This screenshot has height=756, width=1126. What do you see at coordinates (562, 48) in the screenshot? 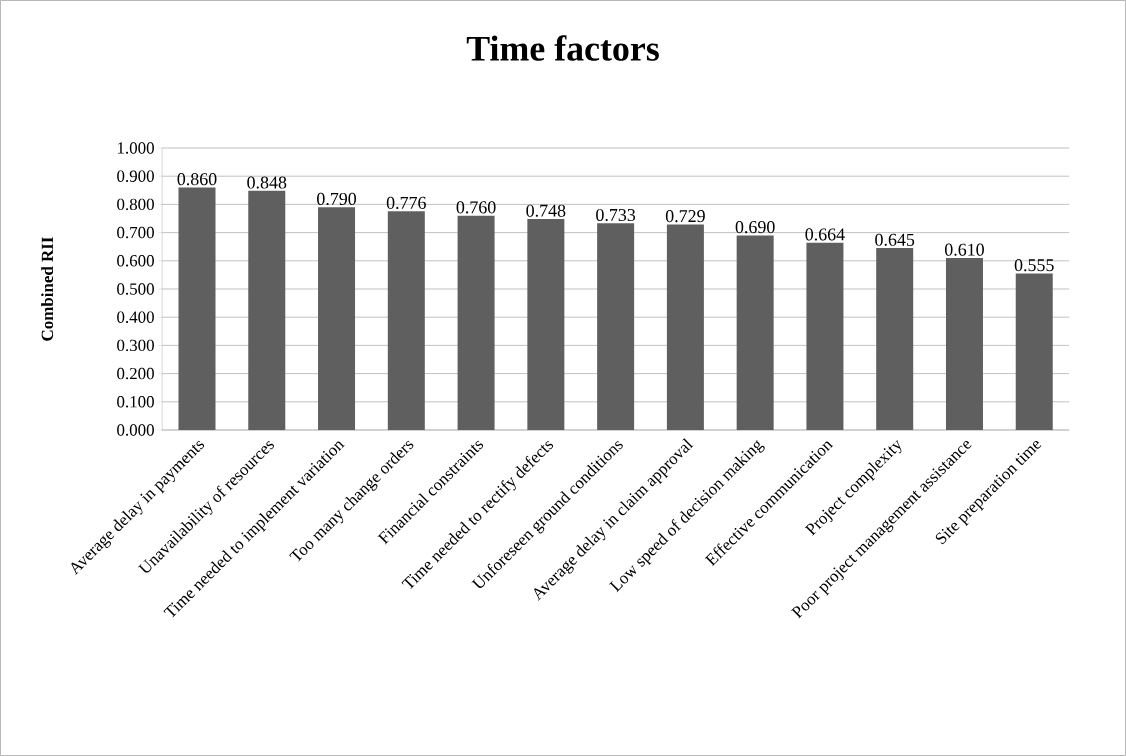
I see `chart-title: Time factors` at bounding box center [562, 48].